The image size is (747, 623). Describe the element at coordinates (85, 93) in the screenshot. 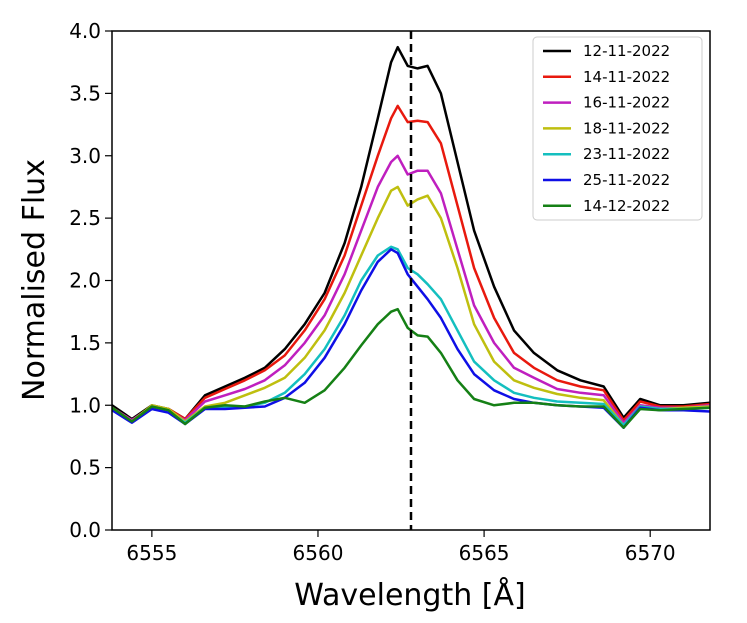

I see `y-tick-label: 3.5` at that location.